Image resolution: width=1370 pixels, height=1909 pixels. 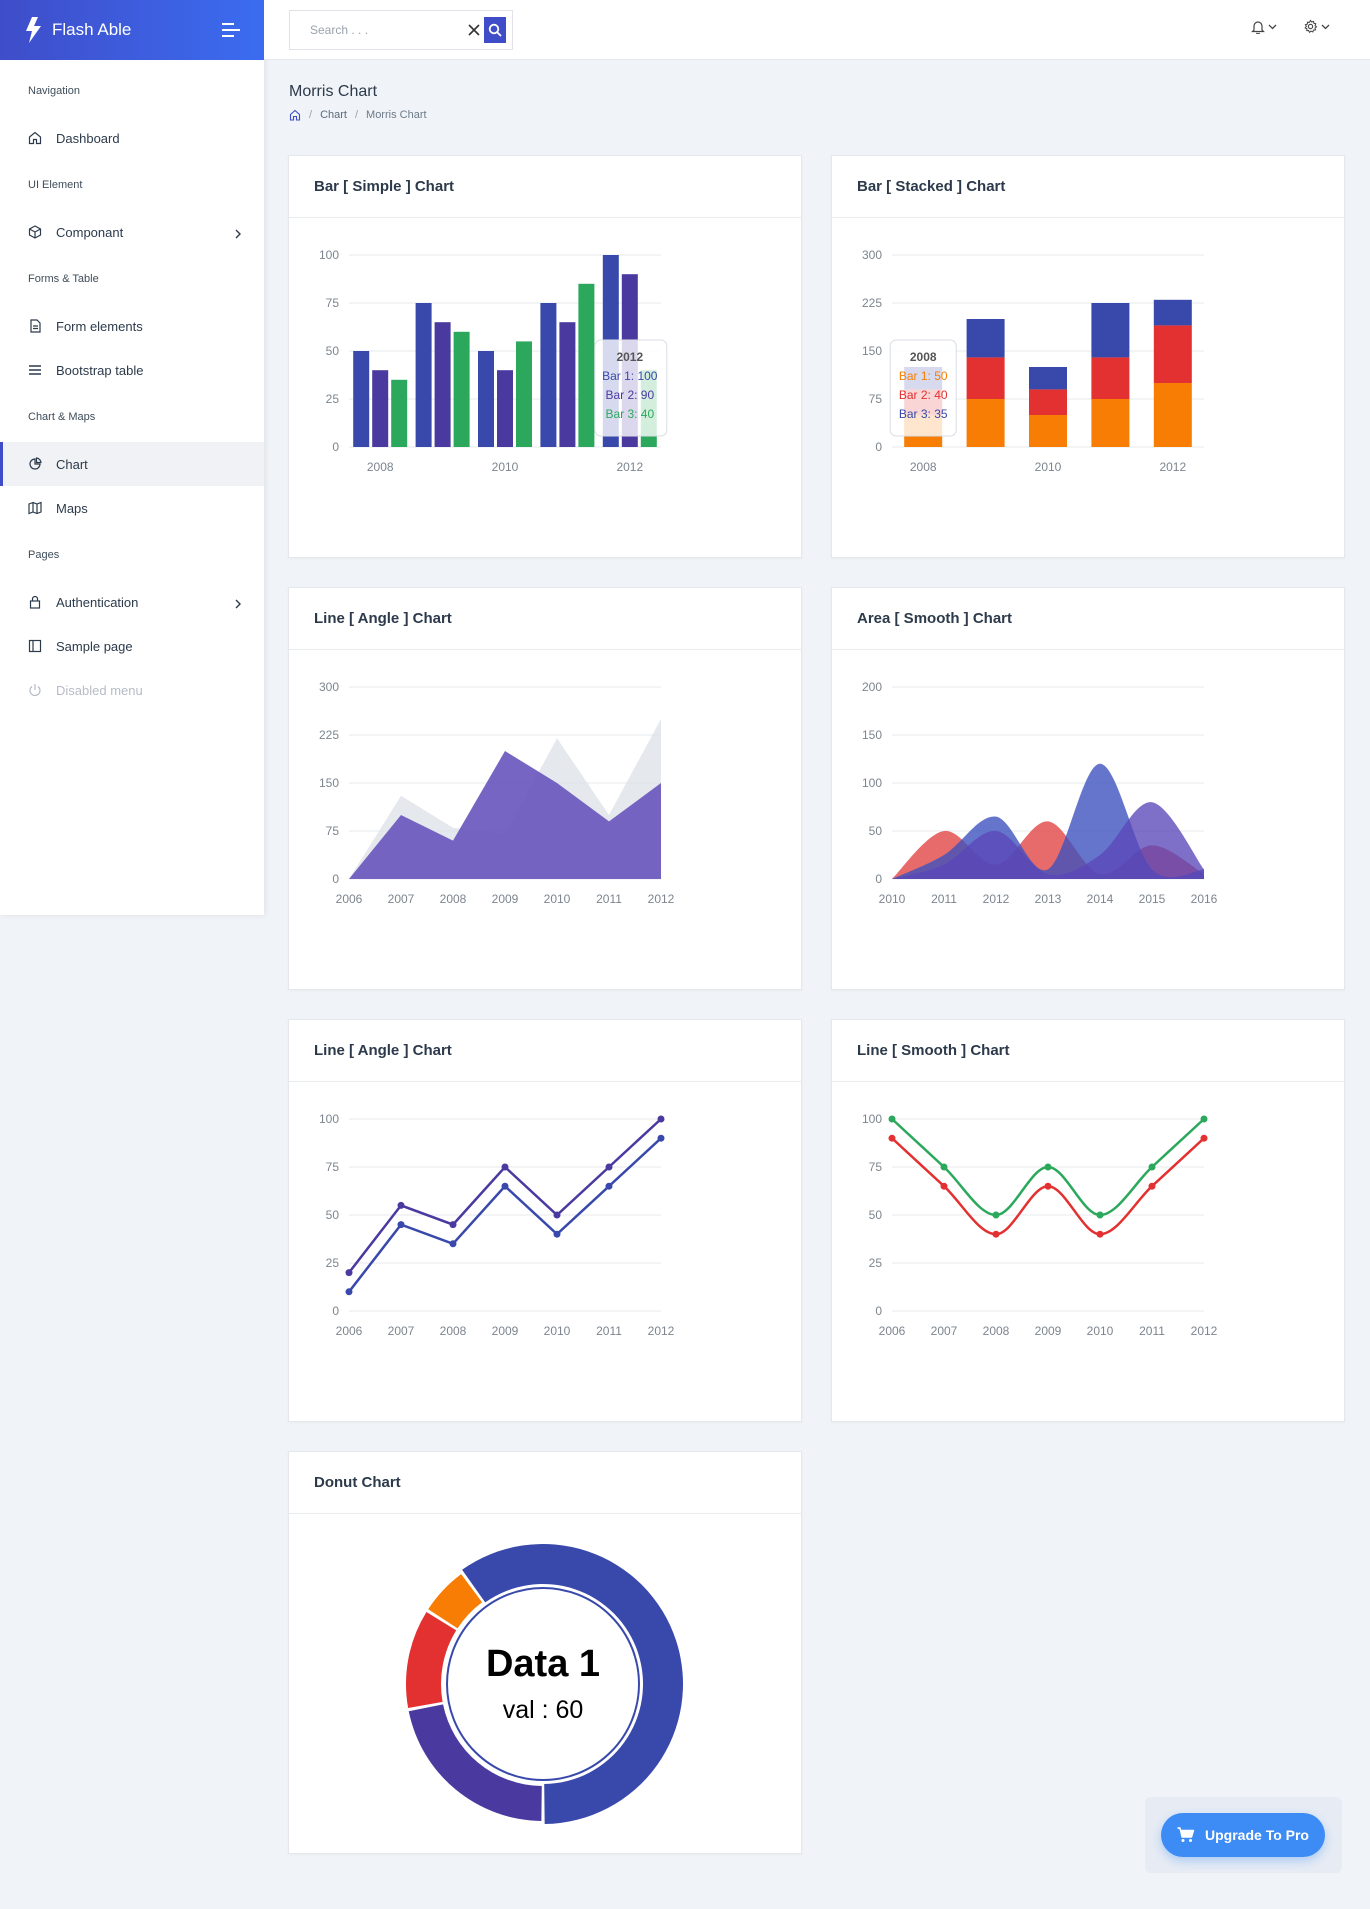 I want to click on notifications-dropdown, so click(x=1264, y=26).